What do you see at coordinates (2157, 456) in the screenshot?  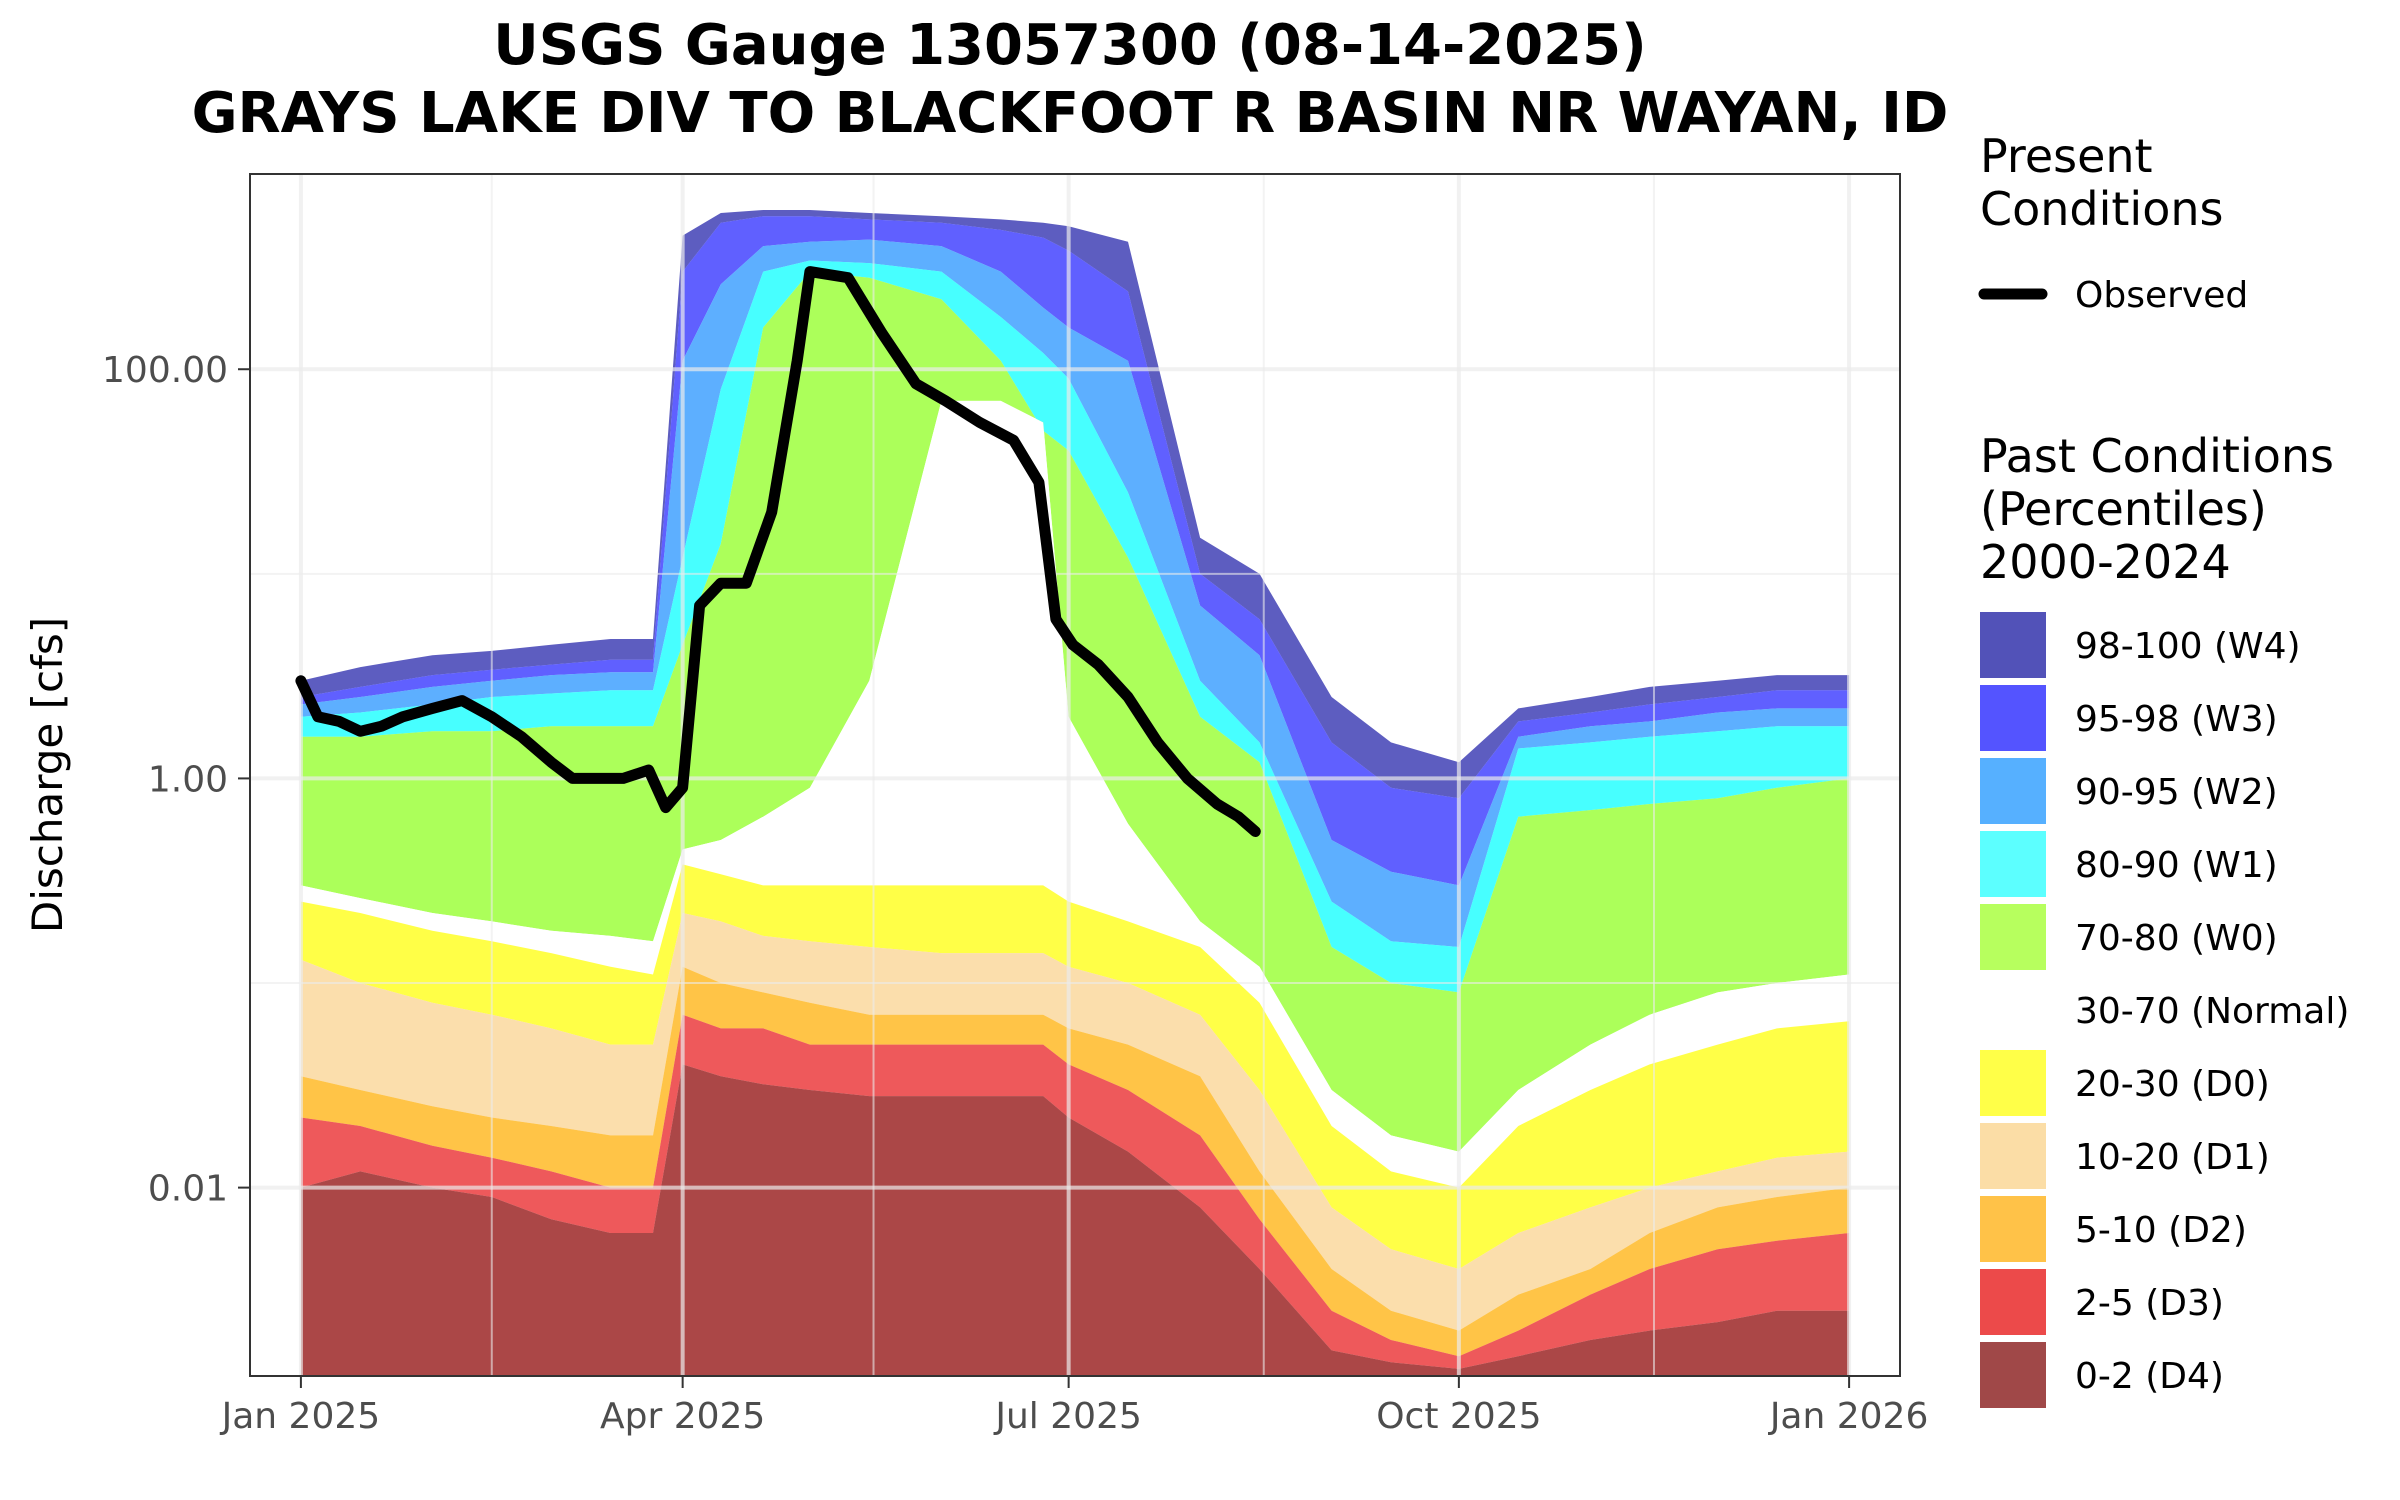 I see `legend-past-title-line1: Past Conditions` at bounding box center [2157, 456].